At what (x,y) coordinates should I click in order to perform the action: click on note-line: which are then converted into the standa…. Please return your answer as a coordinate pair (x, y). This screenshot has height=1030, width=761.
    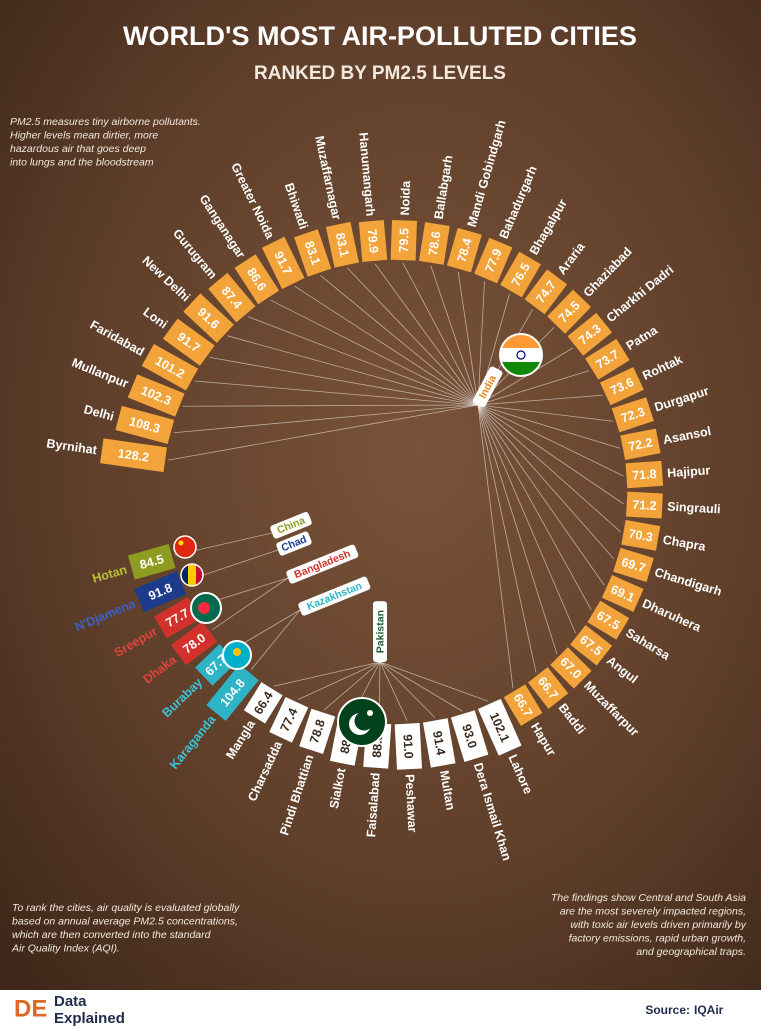
    Looking at the image, I should click on (112, 935).